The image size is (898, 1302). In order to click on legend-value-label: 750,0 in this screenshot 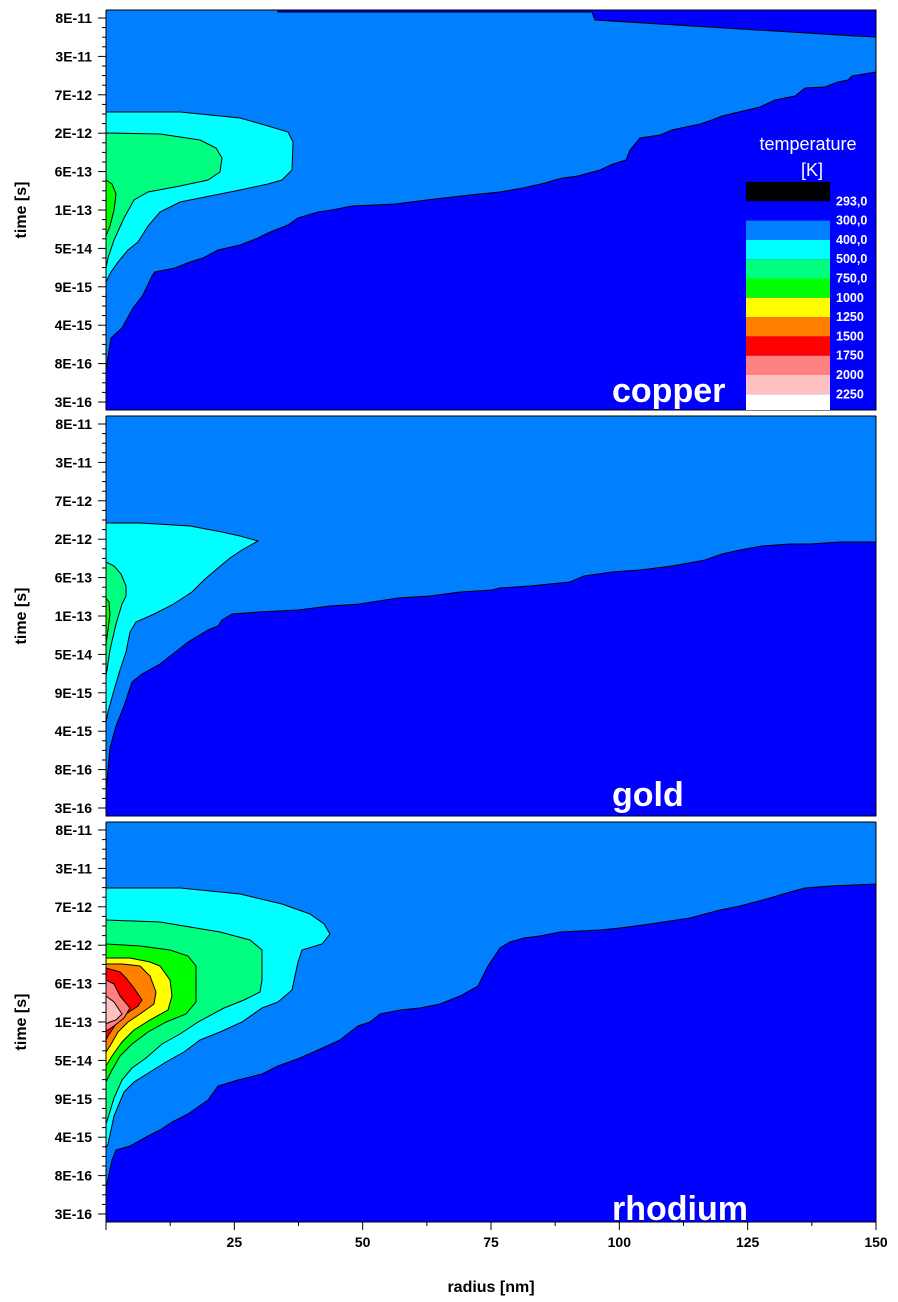, I will do `click(851, 279)`.